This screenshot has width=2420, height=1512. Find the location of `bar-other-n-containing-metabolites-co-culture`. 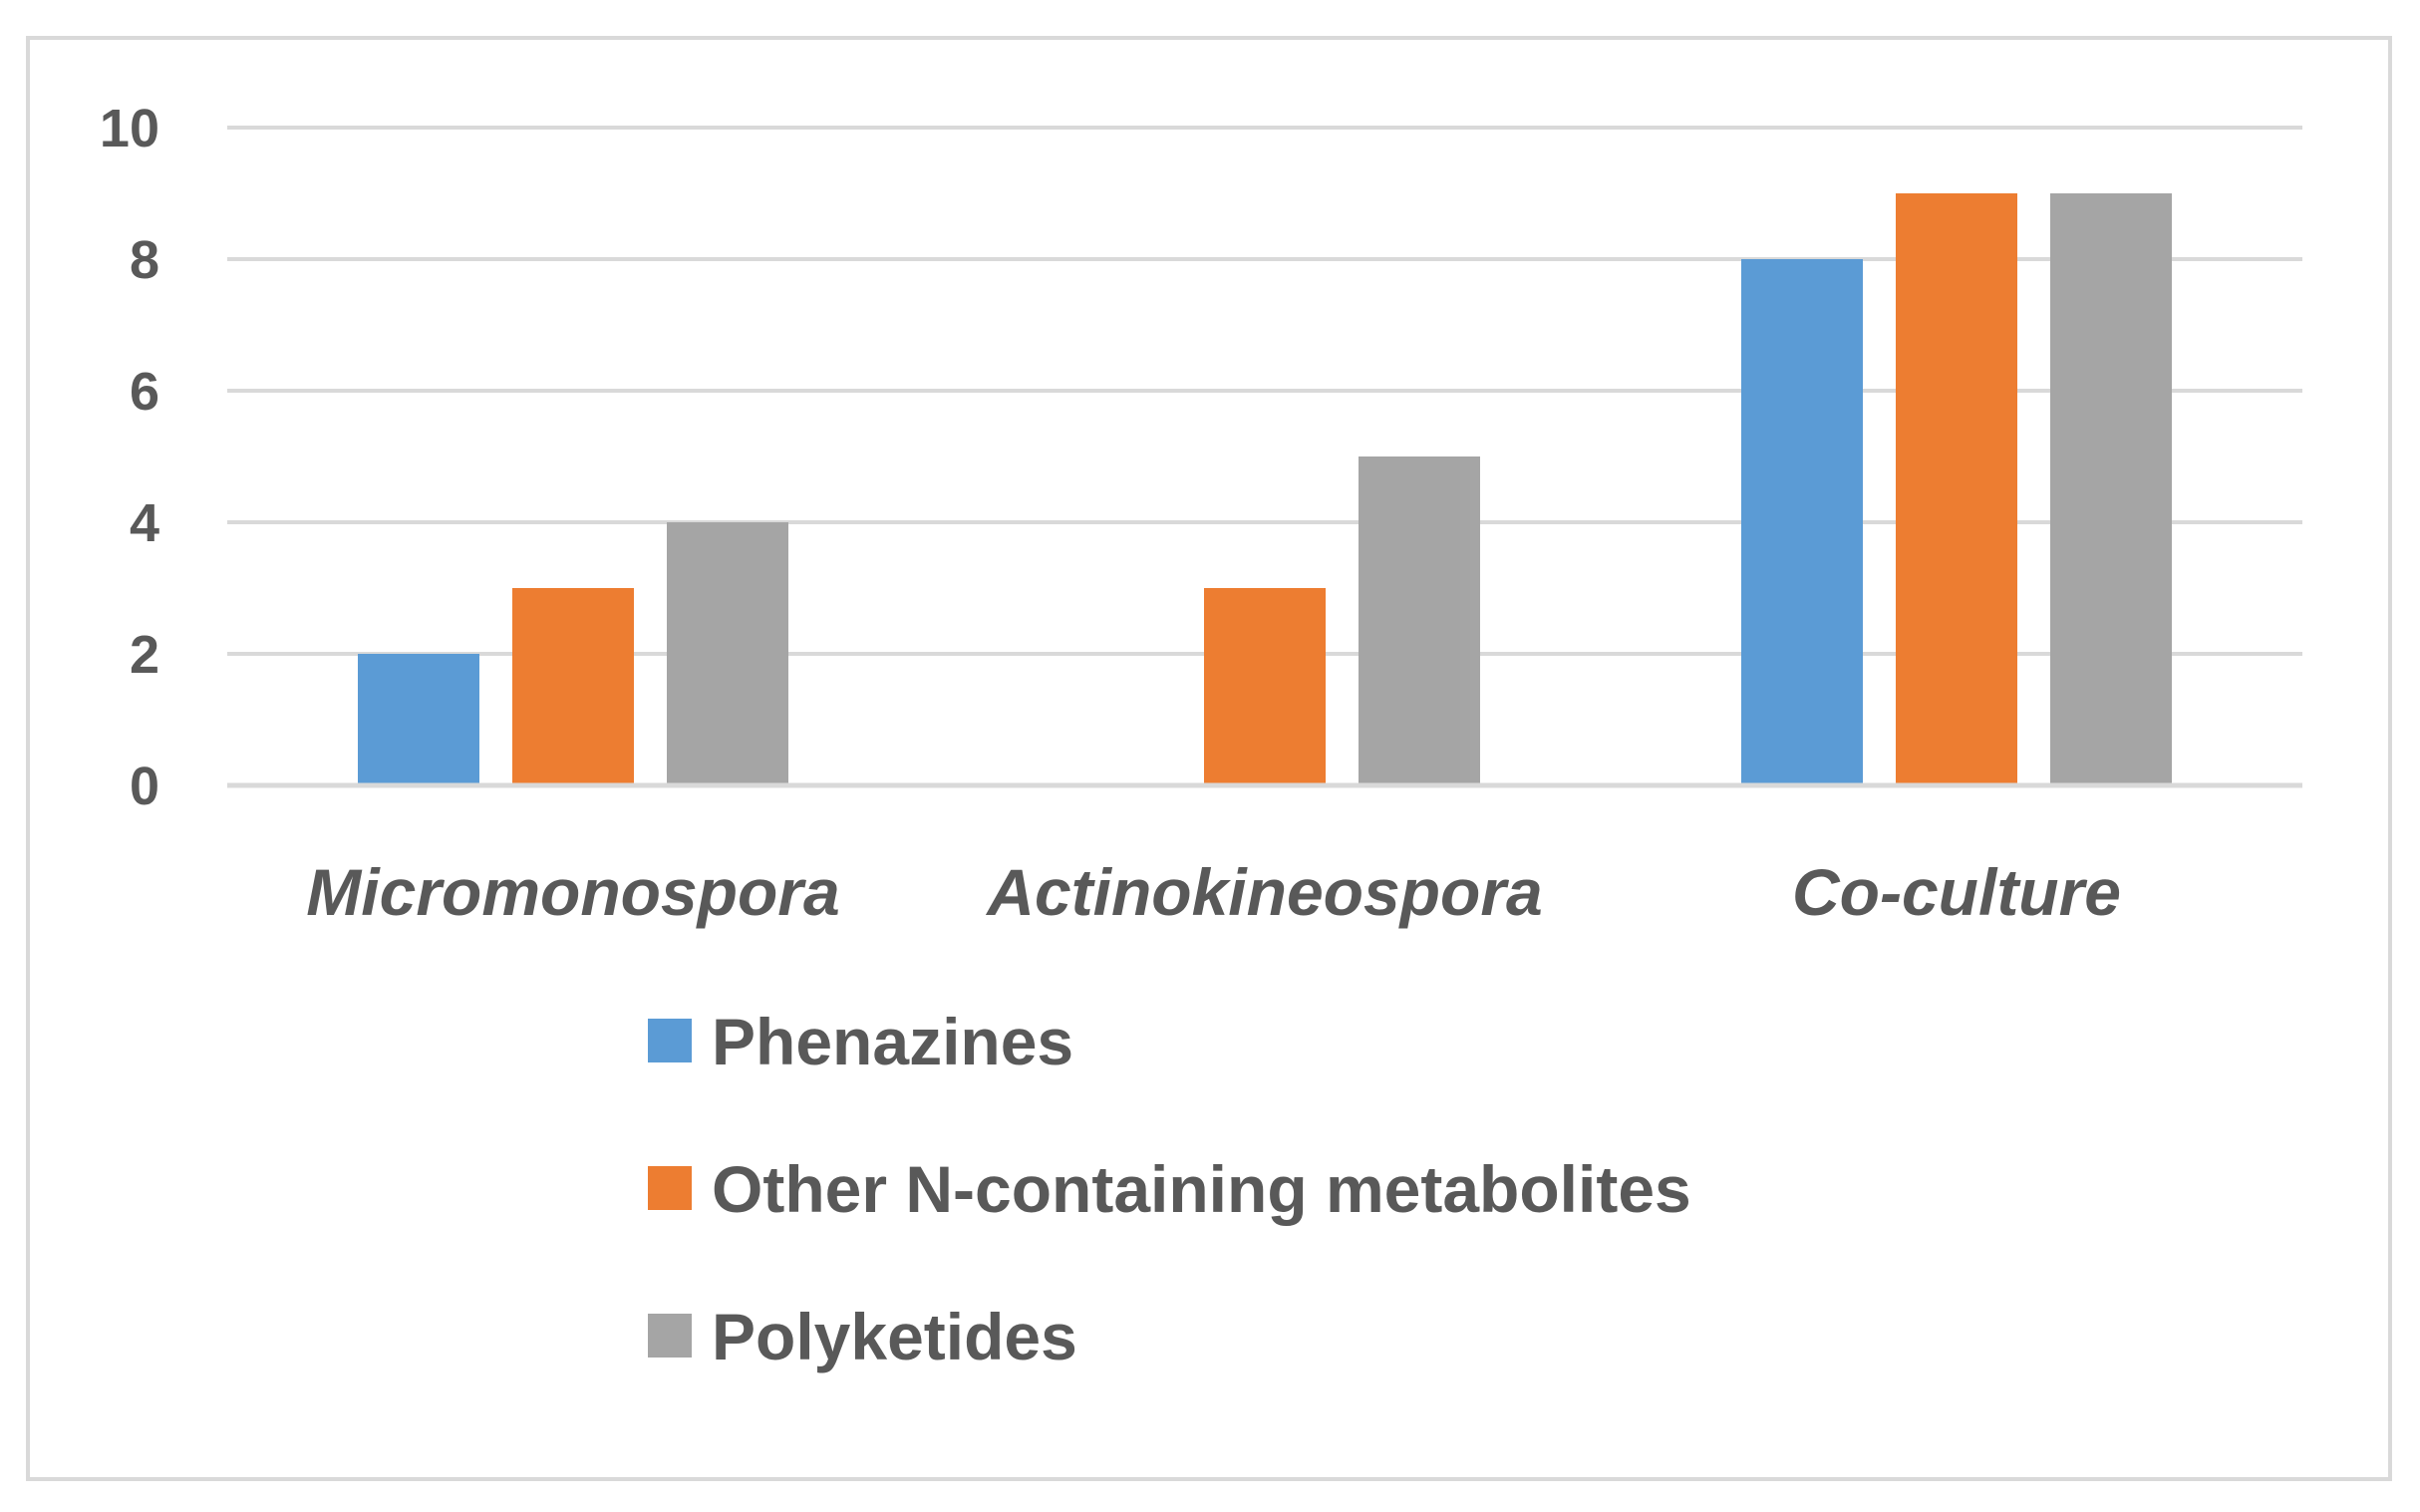

bar-other-n-containing-metabolites-co-culture is located at coordinates (1956, 489).